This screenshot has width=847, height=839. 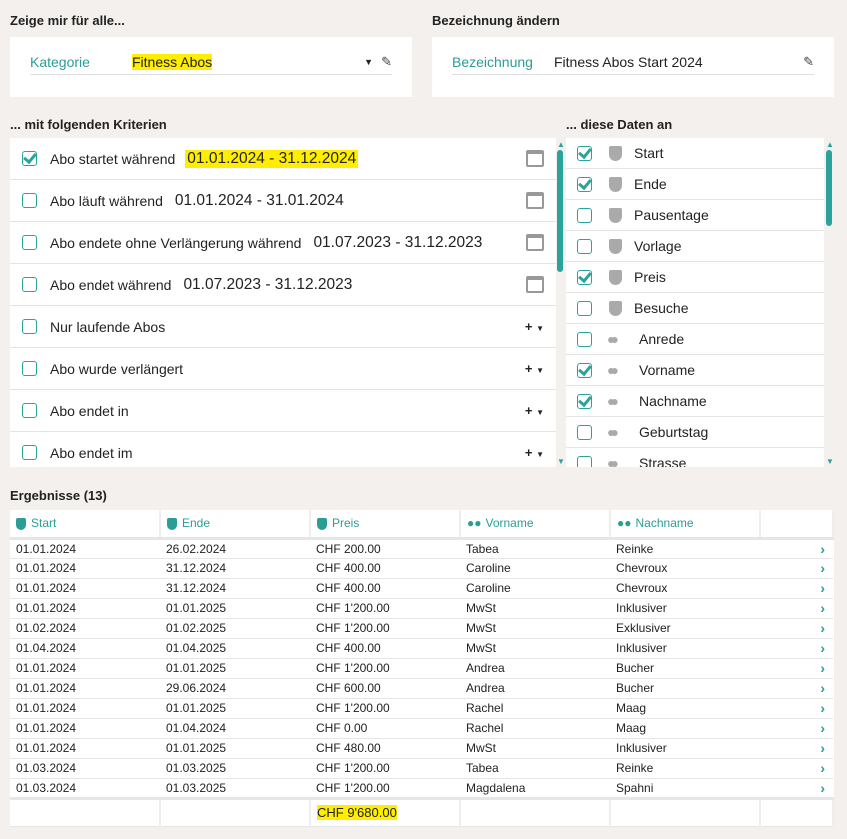 What do you see at coordinates (695, 277) in the screenshot?
I see `field-row: Preis` at bounding box center [695, 277].